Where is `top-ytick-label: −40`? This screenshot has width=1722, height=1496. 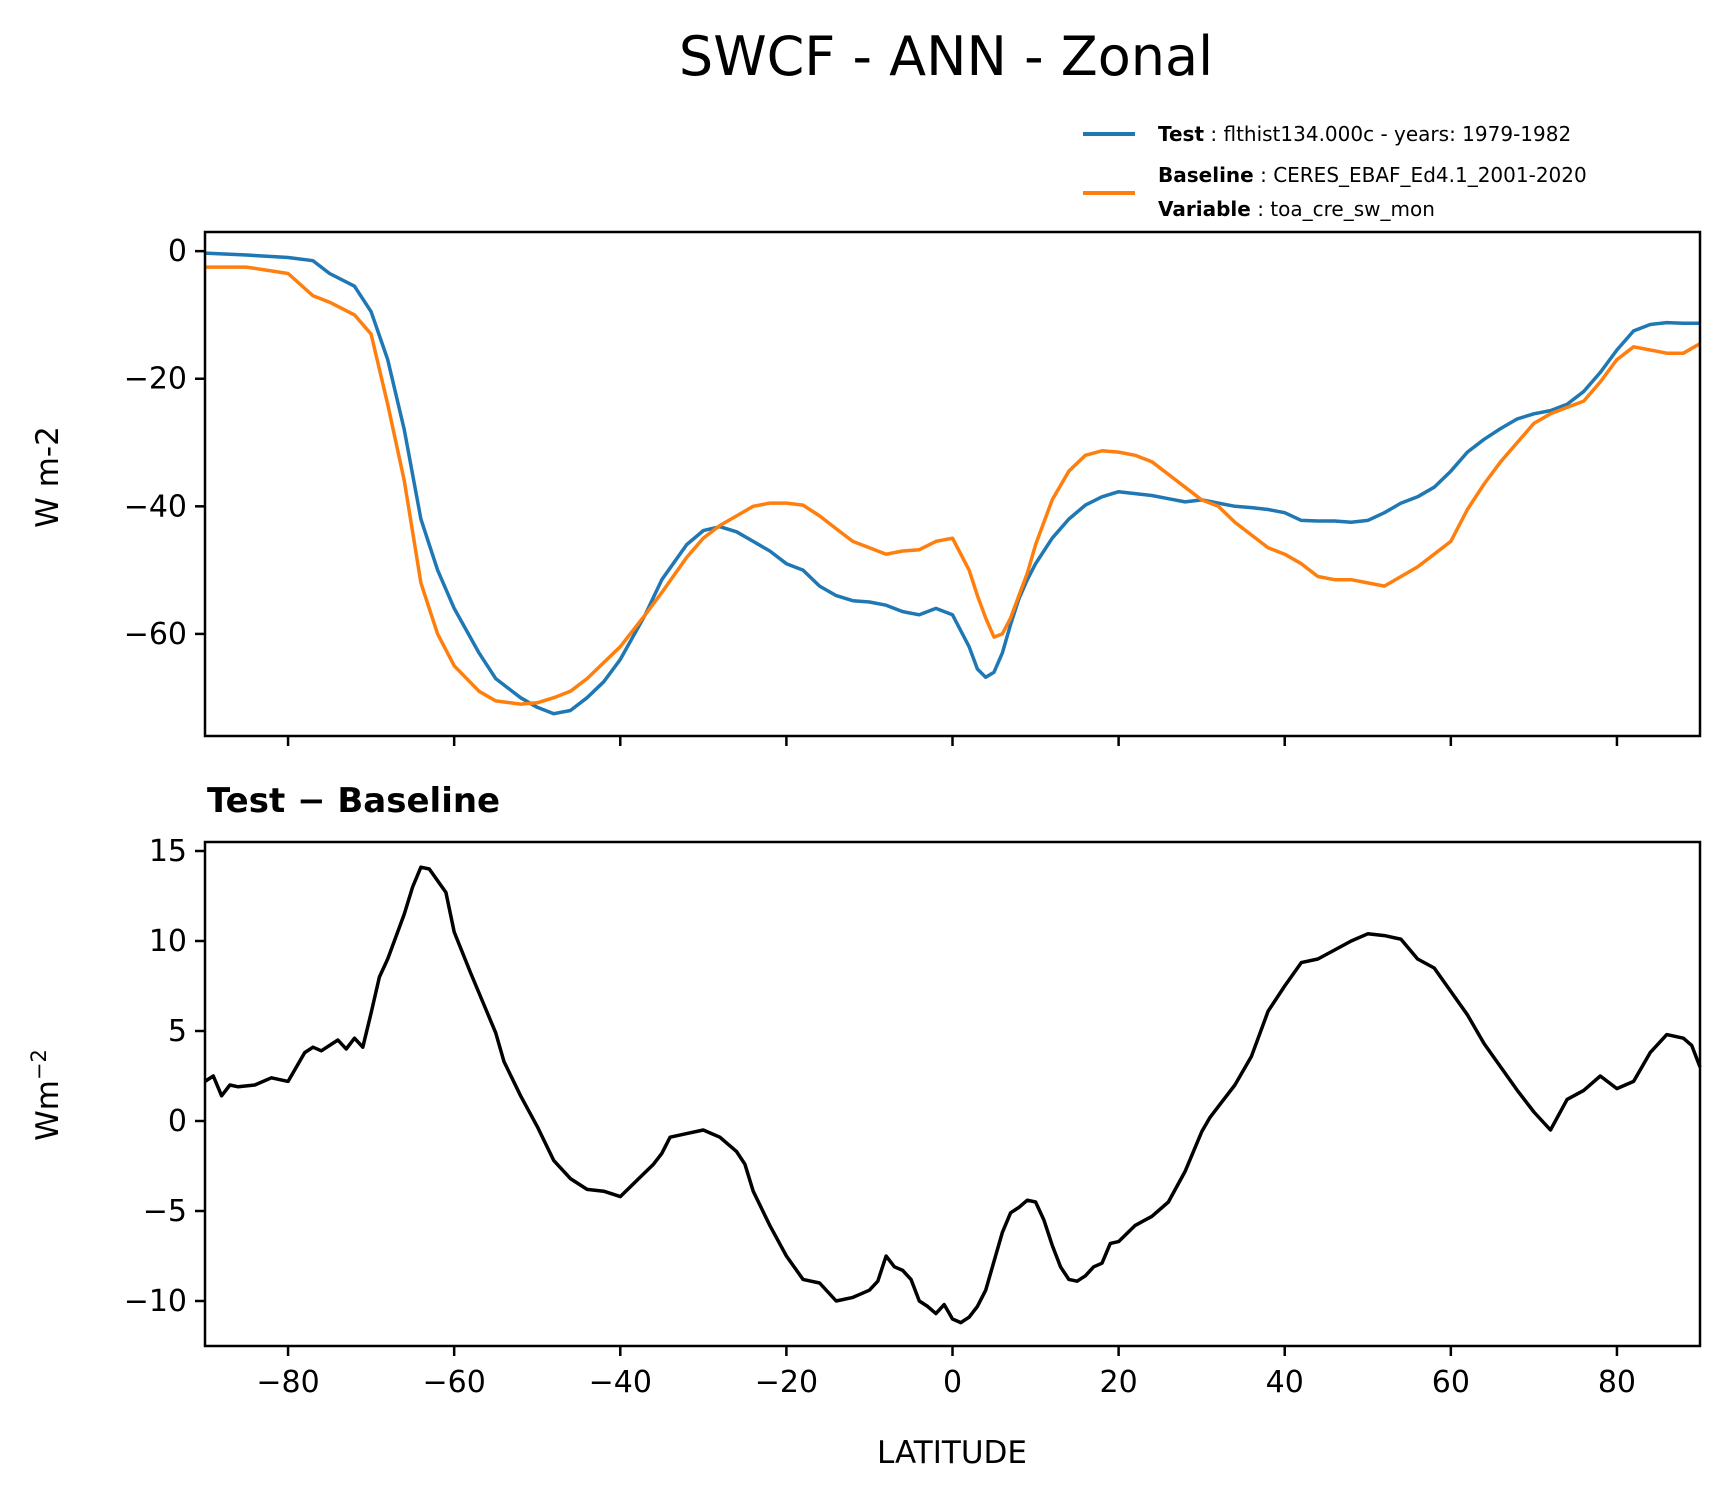
top-ytick-label: −40 is located at coordinates (155, 506).